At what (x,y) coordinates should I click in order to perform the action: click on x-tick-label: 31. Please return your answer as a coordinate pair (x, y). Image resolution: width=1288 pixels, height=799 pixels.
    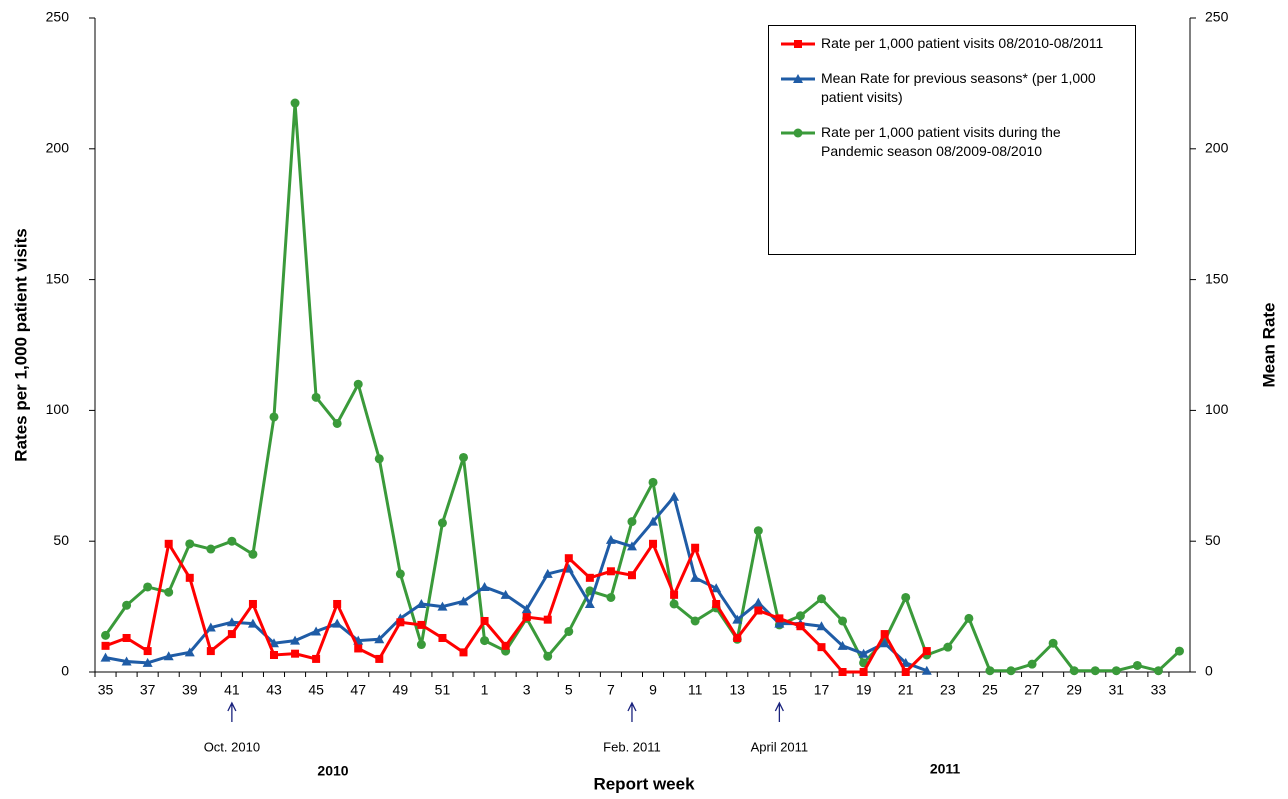
    Looking at the image, I should click on (1117, 690).